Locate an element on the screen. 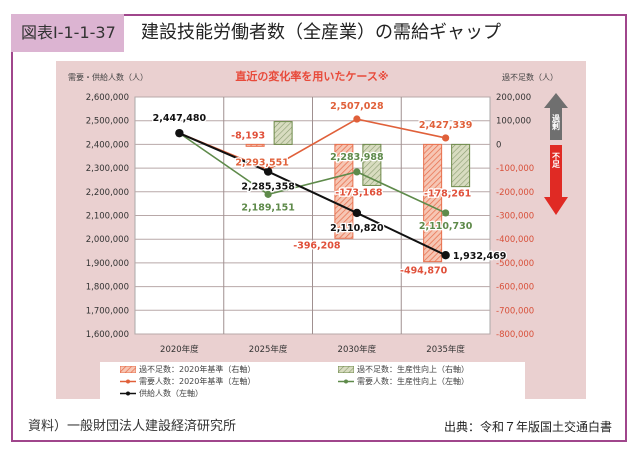 This screenshot has height=453, width=640. x-tick-label: 2035年度 is located at coordinates (445, 349).